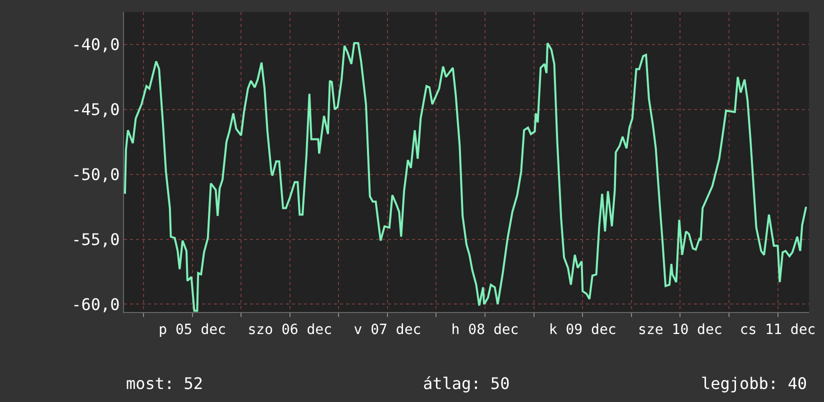 This screenshot has height=402, width=824. Describe the element at coordinates (192, 330) in the screenshot. I see `x-tick-label: p 05 dec` at that location.